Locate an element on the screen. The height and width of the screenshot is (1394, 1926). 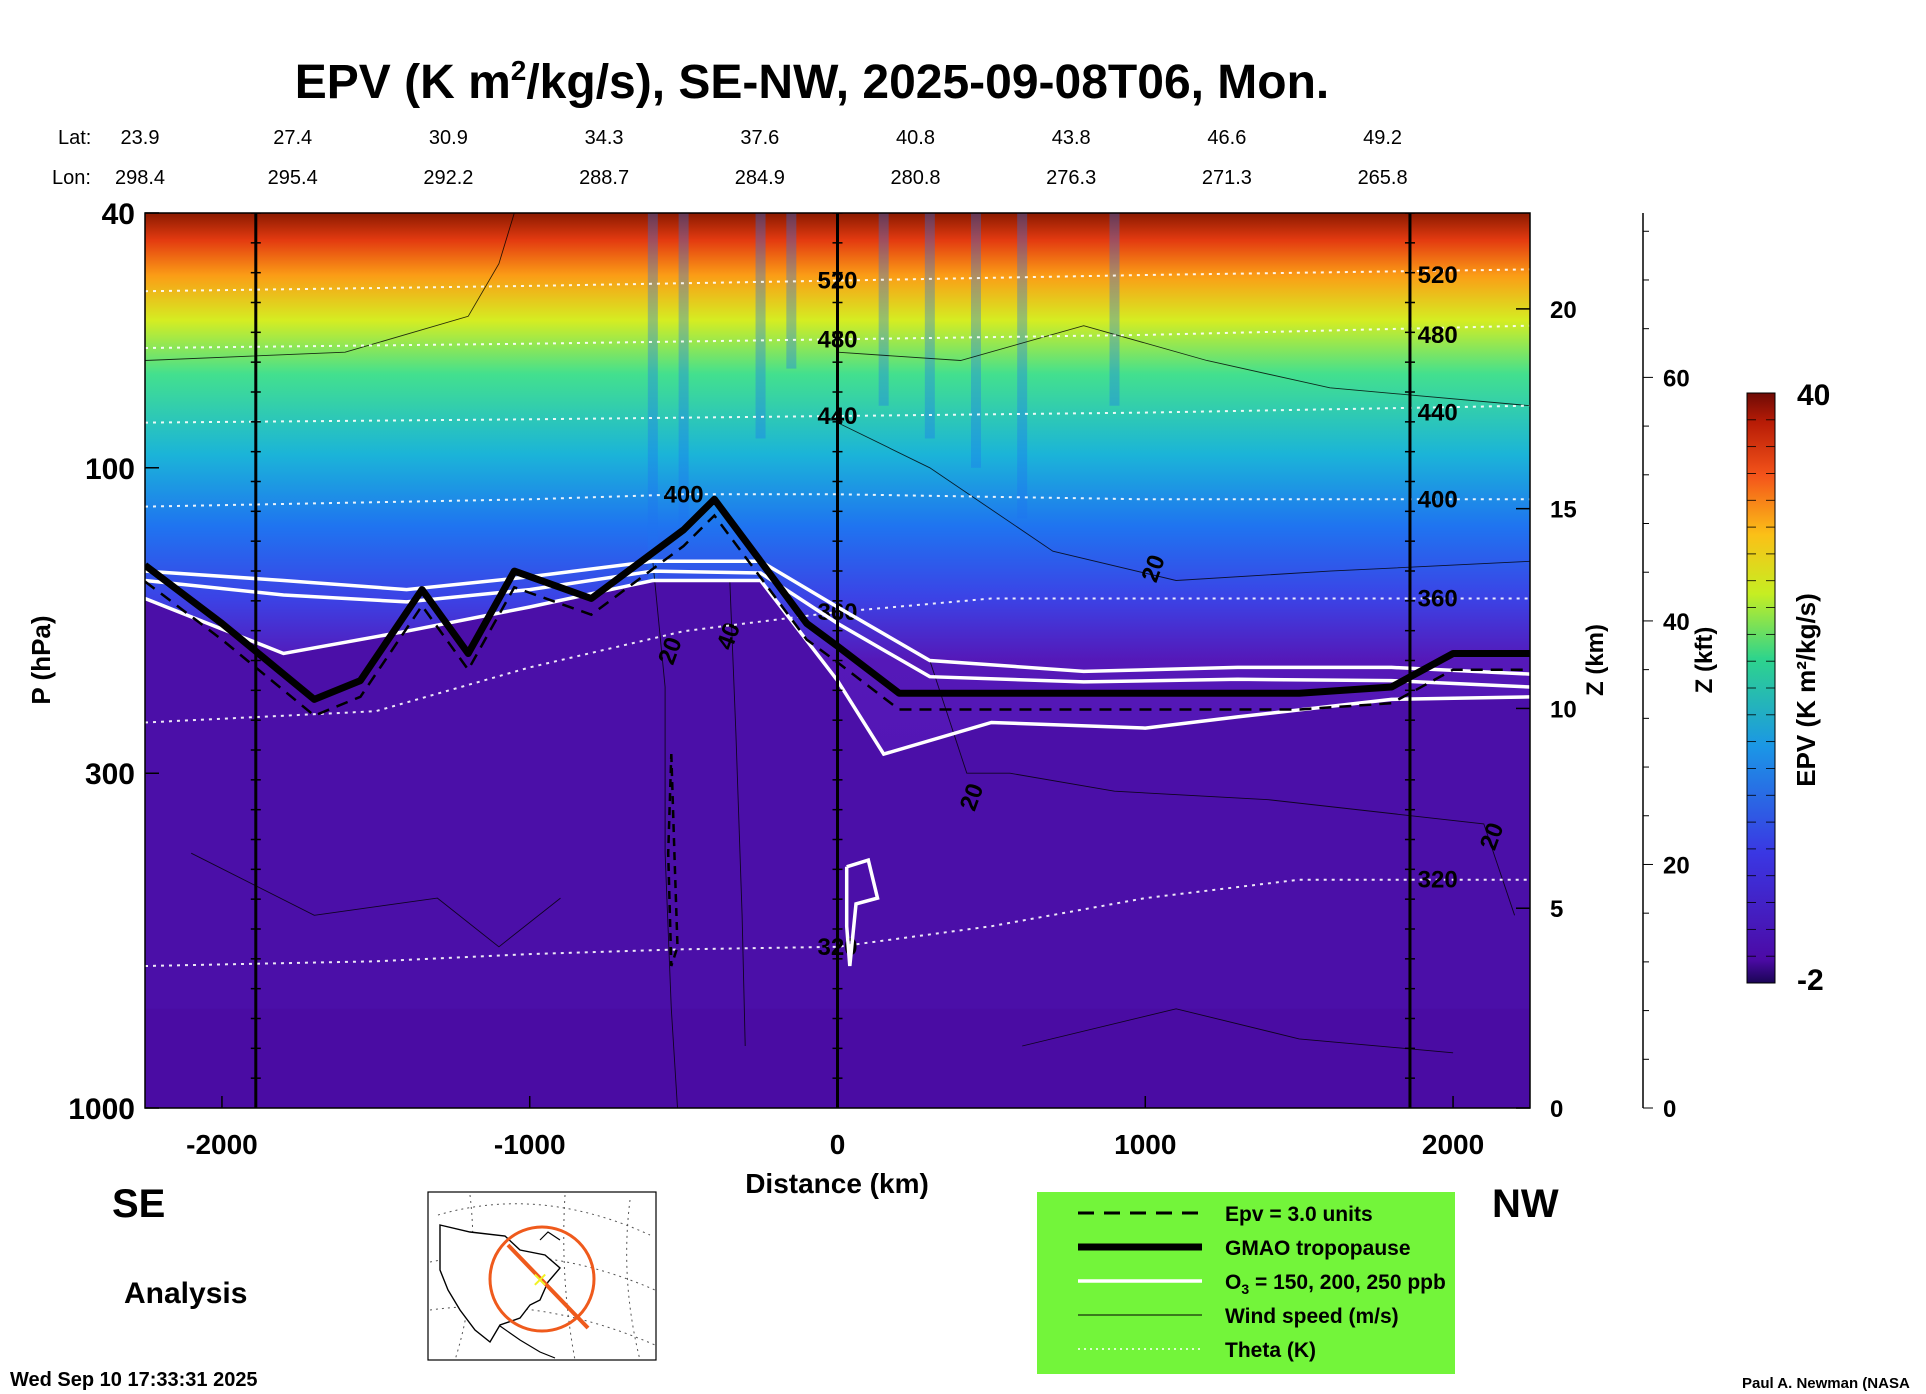
lon-value: 276.3 is located at coordinates (1071, 178).